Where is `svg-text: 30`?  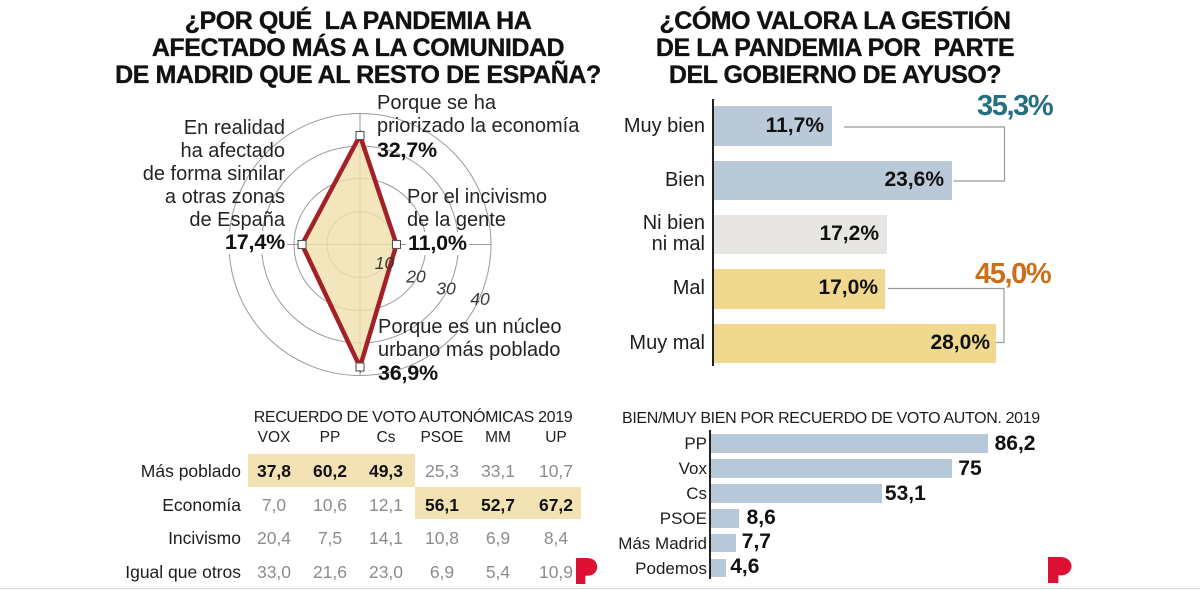 svg-text: 30 is located at coordinates (446, 289).